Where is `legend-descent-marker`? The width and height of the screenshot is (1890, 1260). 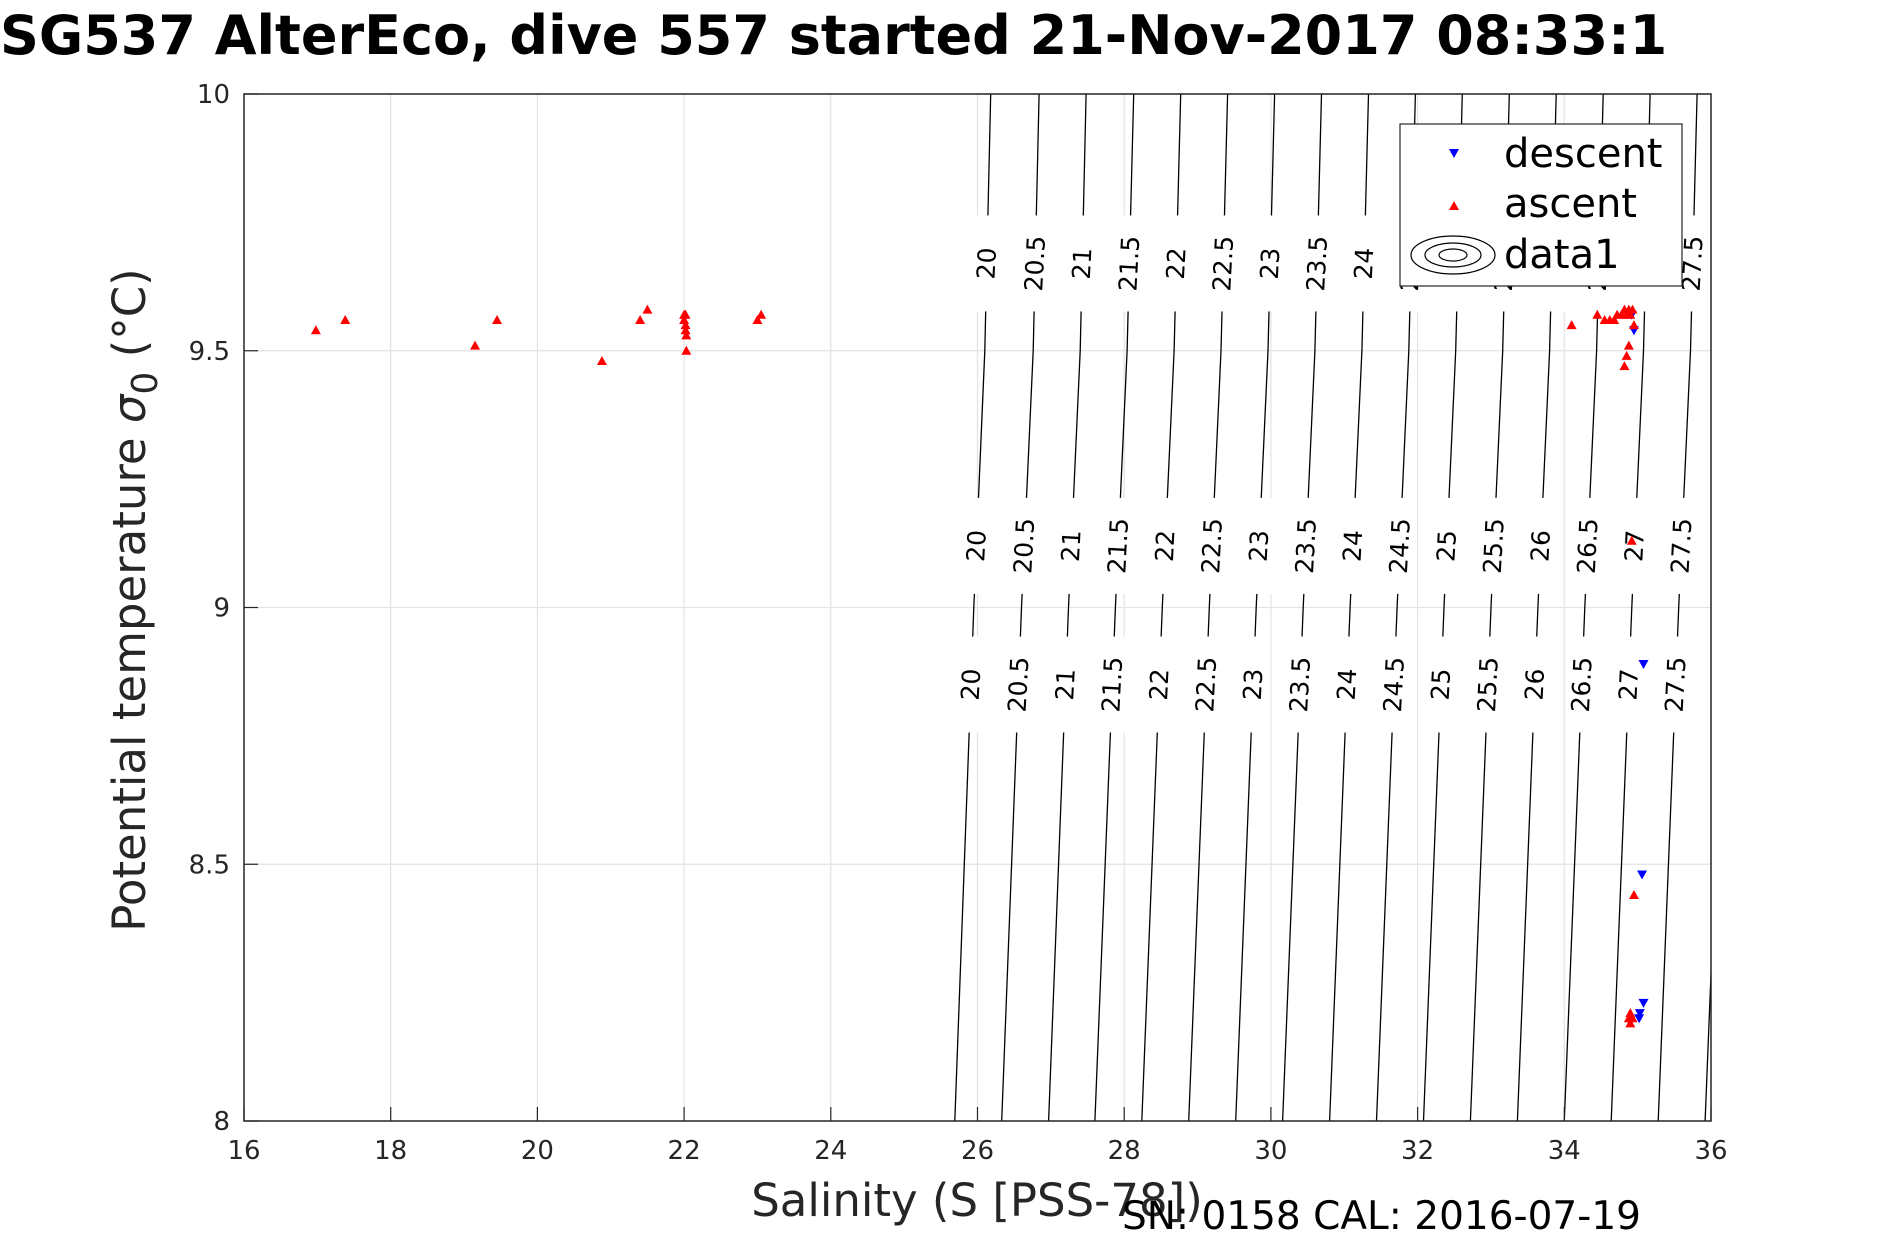 legend-descent-marker is located at coordinates (1454, 153).